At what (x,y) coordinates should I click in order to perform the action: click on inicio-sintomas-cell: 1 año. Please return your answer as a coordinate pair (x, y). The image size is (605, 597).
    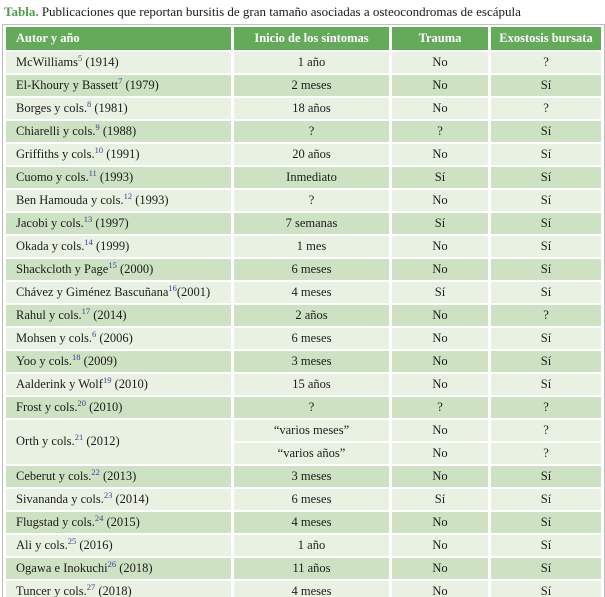
    Looking at the image, I should click on (311, 546).